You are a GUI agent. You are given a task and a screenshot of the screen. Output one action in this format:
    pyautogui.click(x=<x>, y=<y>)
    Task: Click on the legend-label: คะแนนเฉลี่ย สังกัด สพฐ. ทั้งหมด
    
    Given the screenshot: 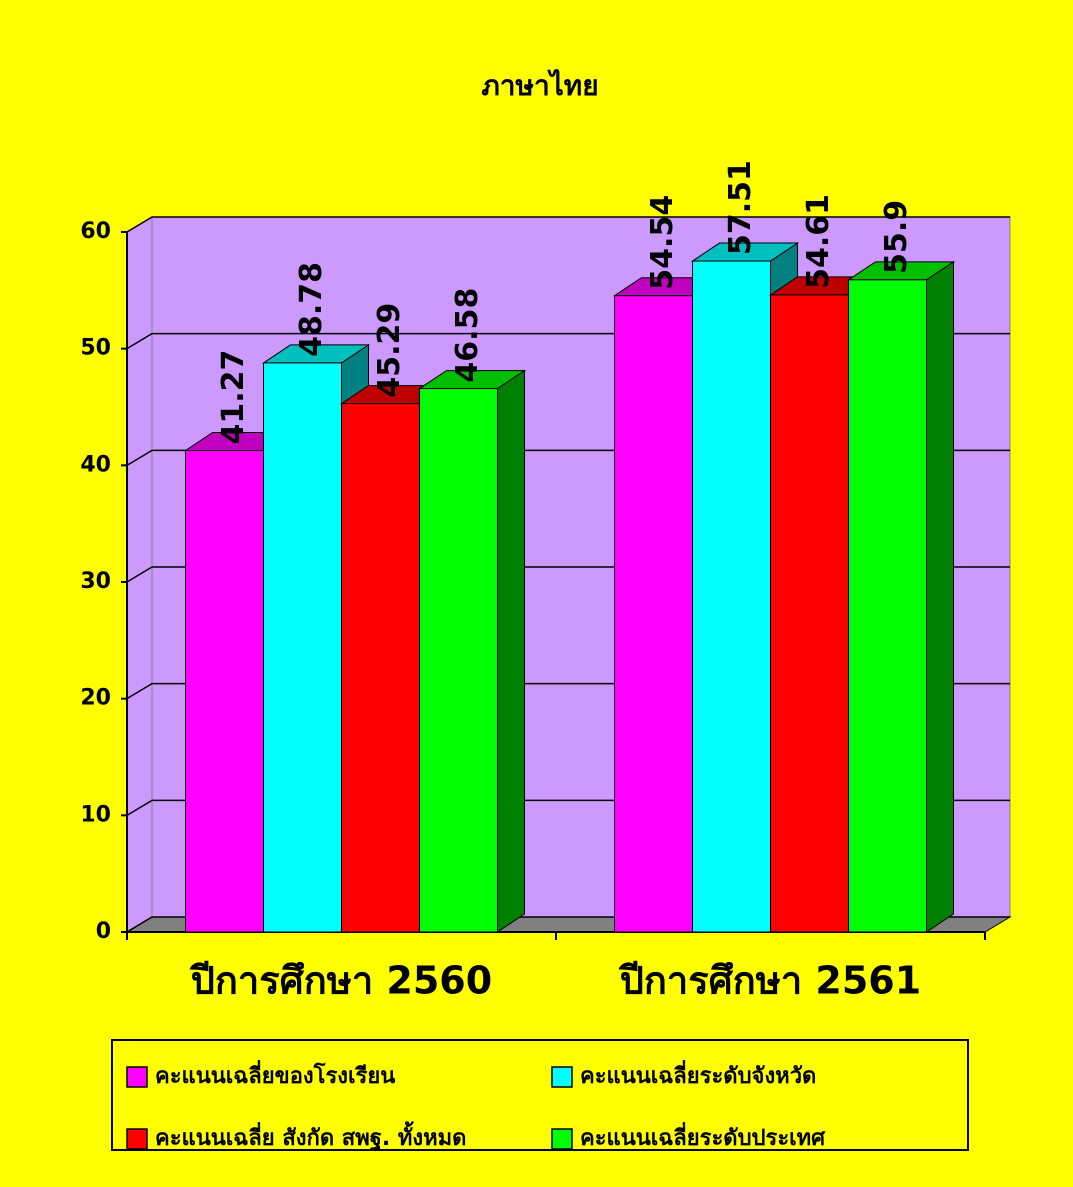 What is the action you would take?
    pyautogui.click(x=310, y=1136)
    